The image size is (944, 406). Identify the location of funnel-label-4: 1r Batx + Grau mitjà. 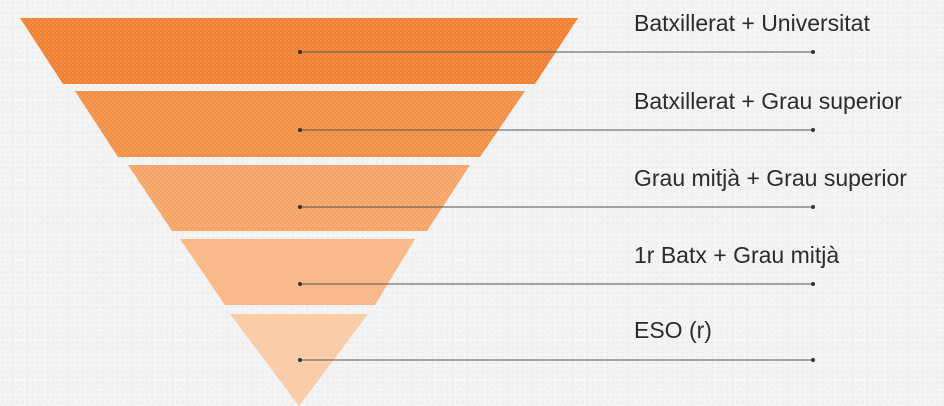
(737, 255).